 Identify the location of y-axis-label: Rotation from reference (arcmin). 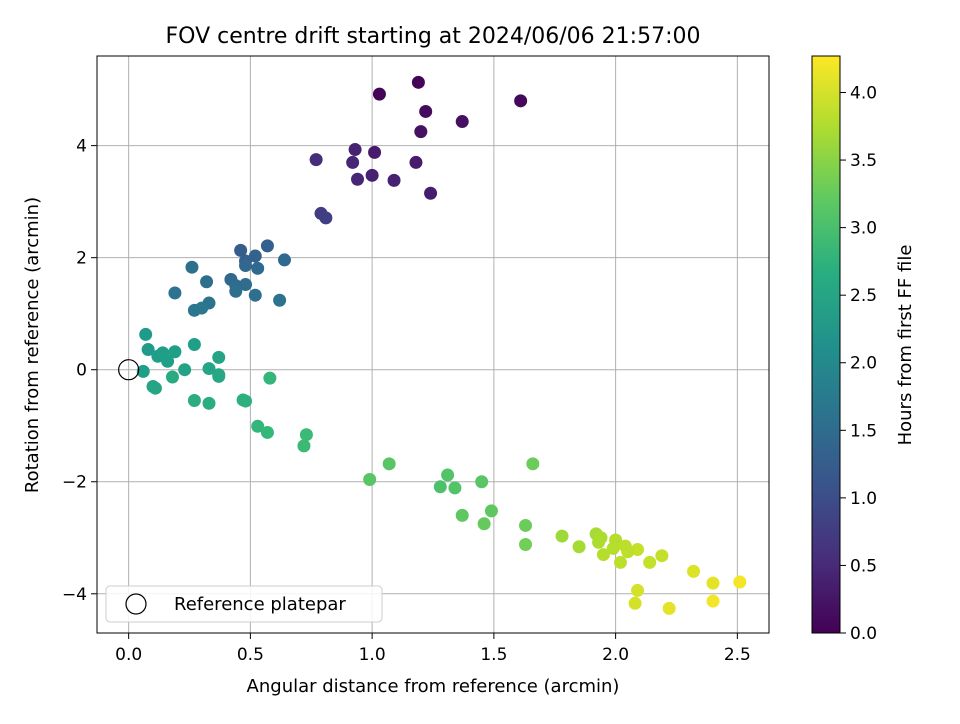
(32, 345).